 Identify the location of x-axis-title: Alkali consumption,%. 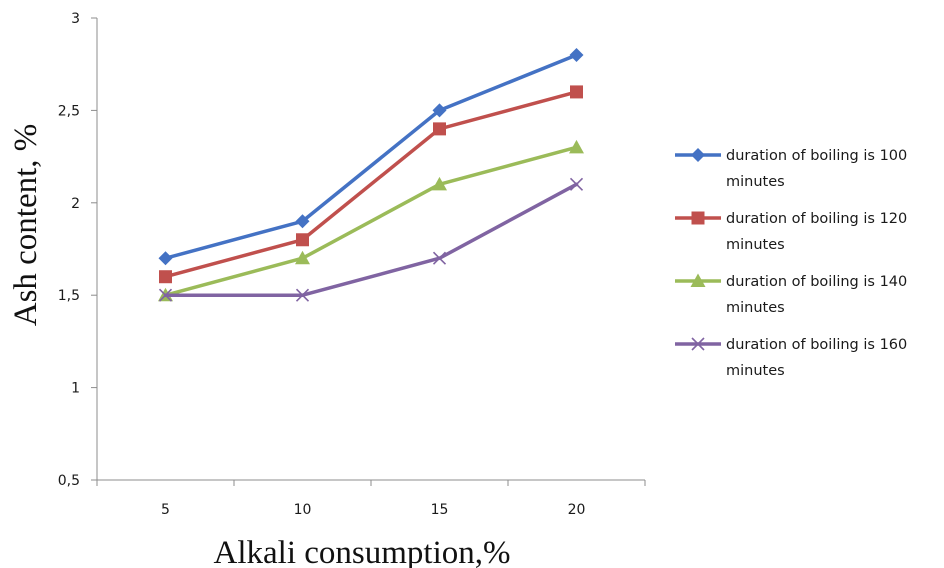
(362, 551).